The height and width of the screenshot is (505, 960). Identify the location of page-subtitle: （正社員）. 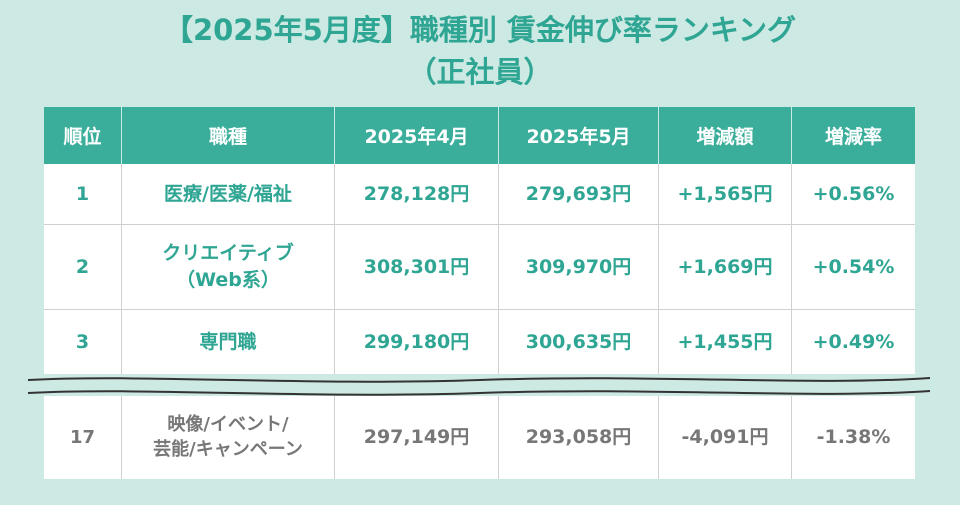
(480, 72).